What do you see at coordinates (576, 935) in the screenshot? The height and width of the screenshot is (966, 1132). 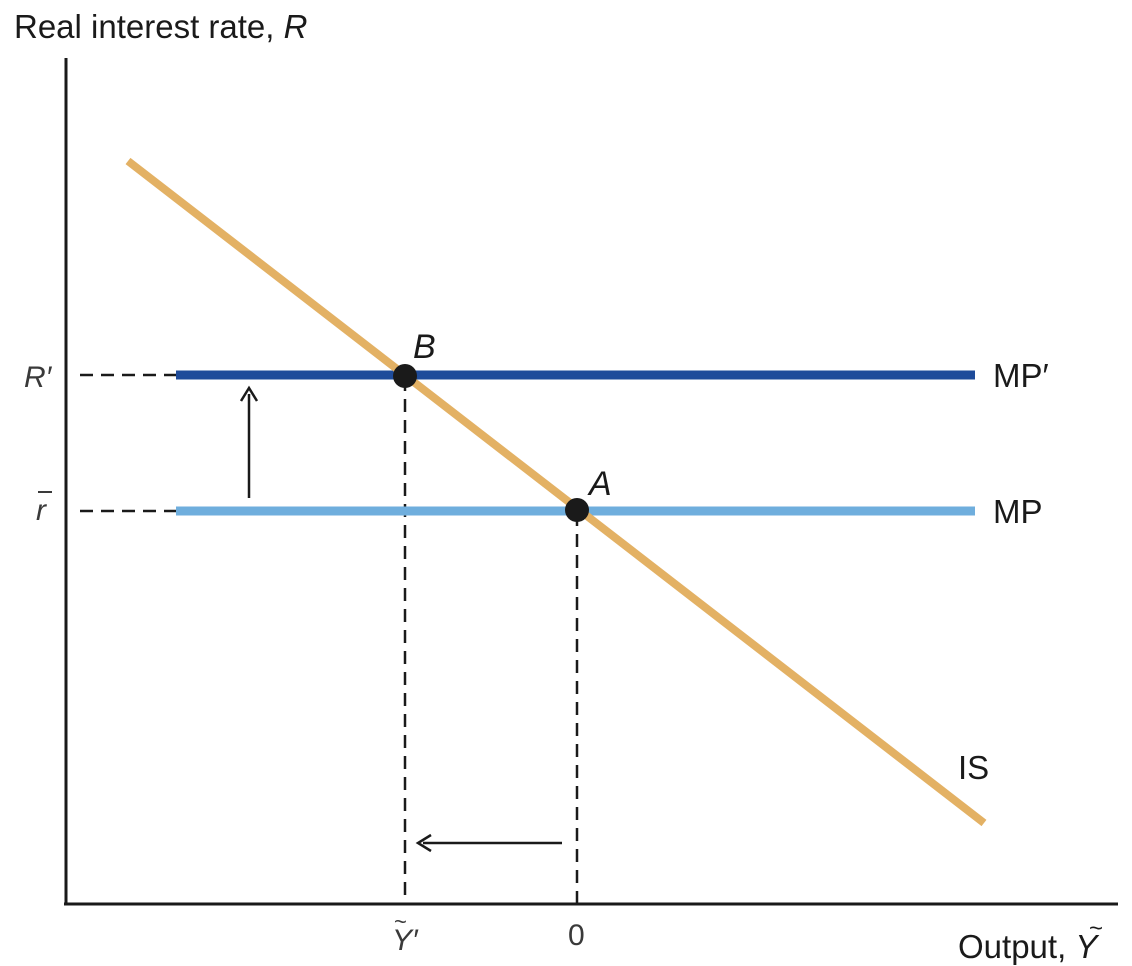 I see `x-tick-zero: 0` at bounding box center [576, 935].